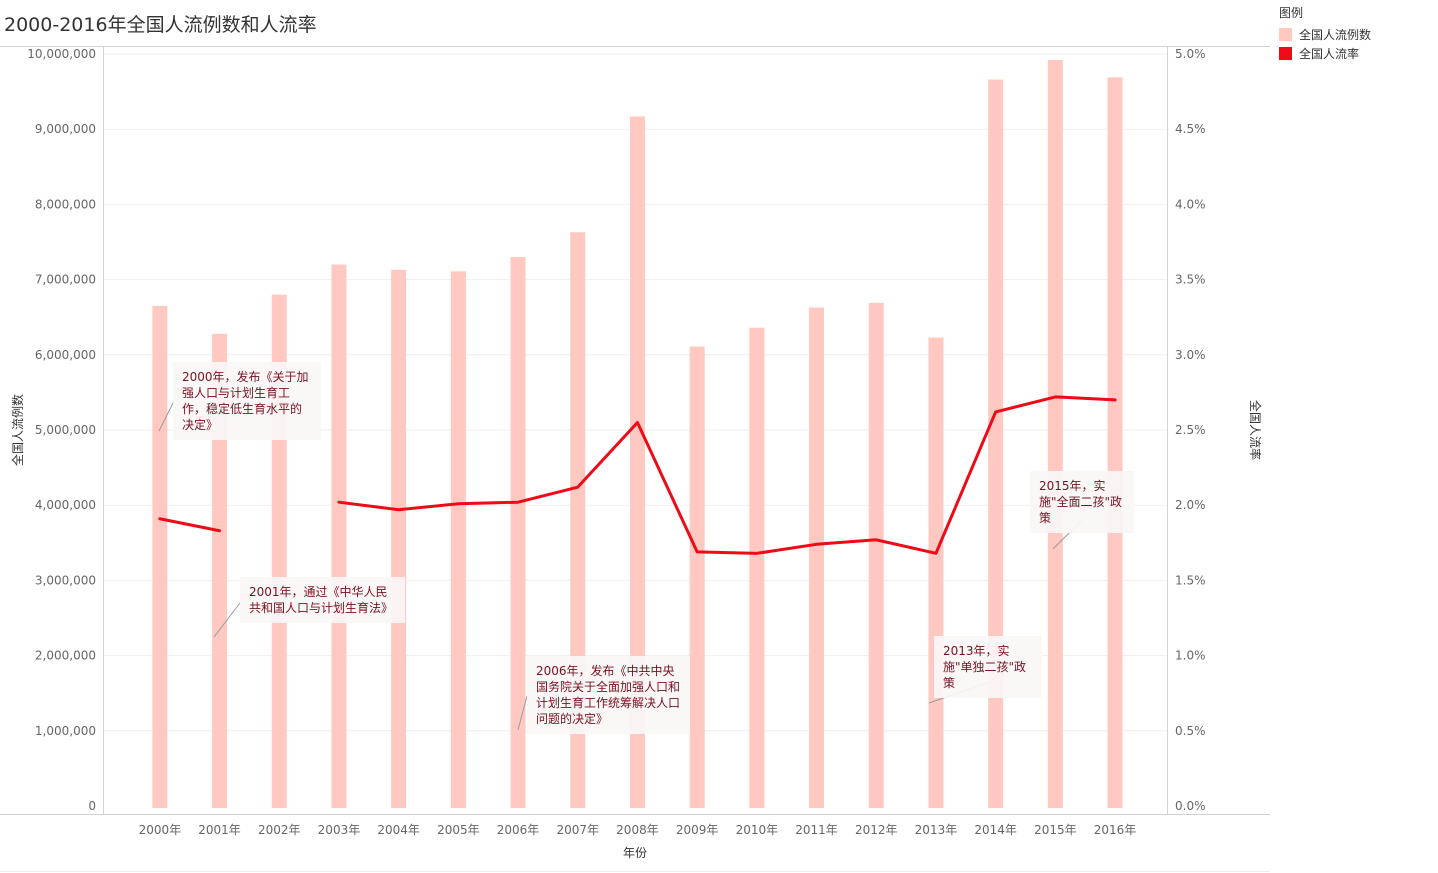 The height and width of the screenshot is (873, 1438). What do you see at coordinates (1190, 280) in the screenshot?
I see `y-right-tick-label: 3.5%` at bounding box center [1190, 280].